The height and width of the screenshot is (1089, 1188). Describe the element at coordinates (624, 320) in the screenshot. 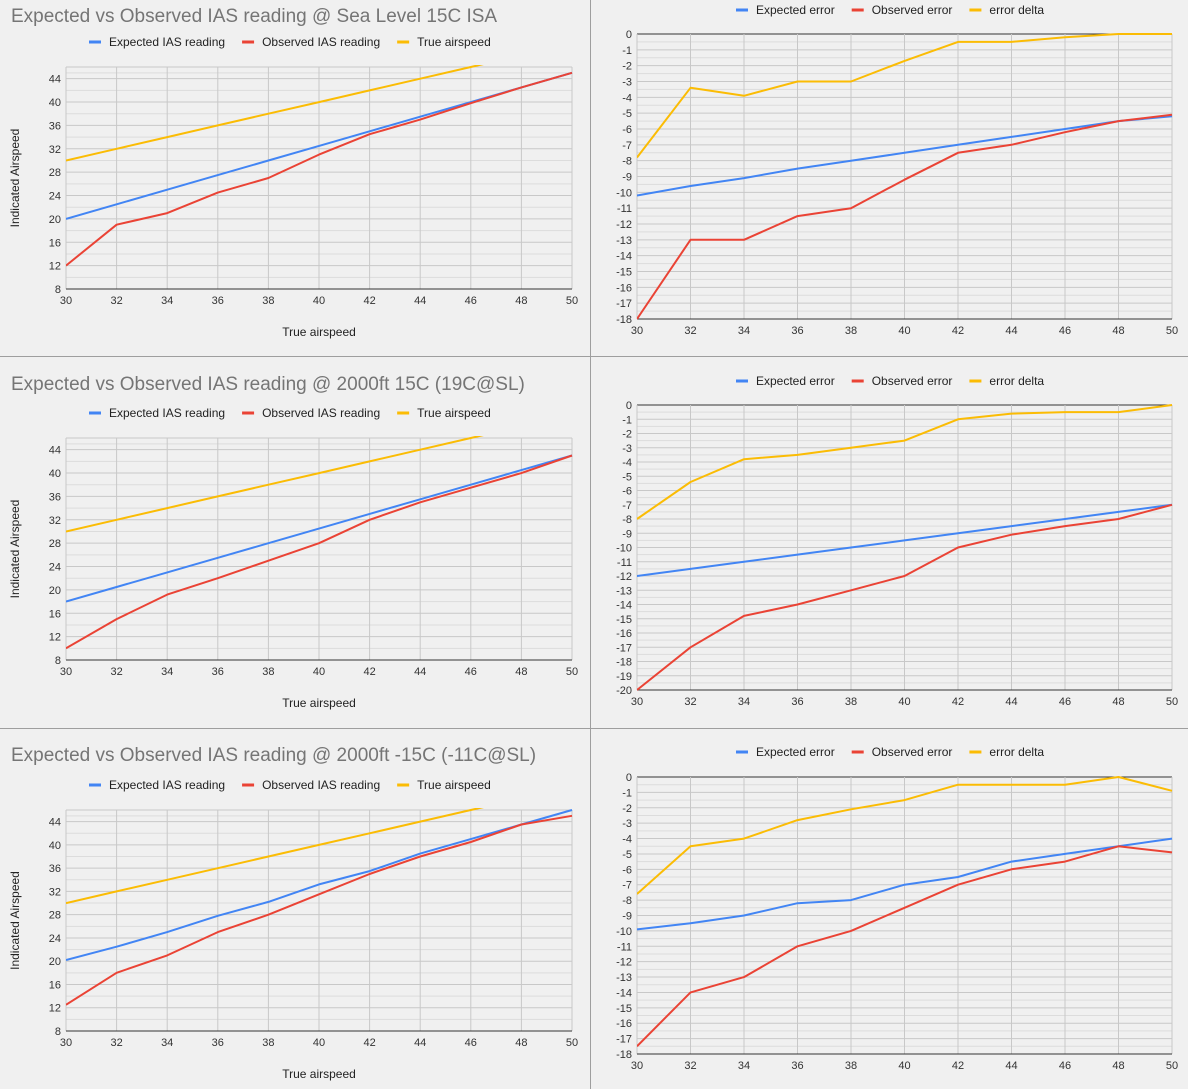

I see `y-tick-label: -18` at that location.